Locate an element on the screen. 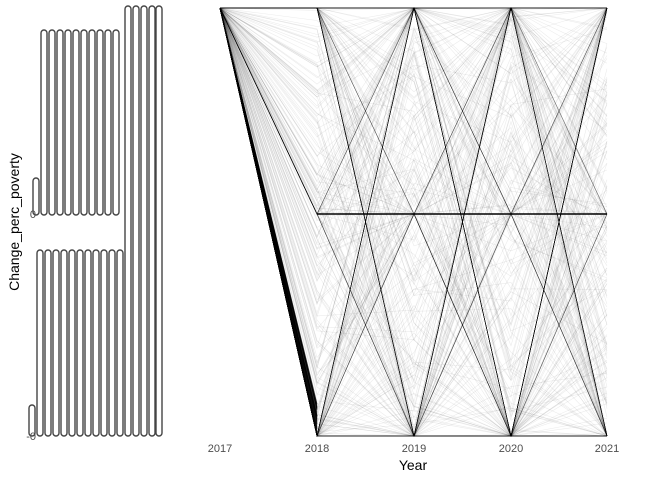 The image size is (672, 485). x-axis-ticks: 2017 2018 2019 2020 2021 is located at coordinates (413, 449).